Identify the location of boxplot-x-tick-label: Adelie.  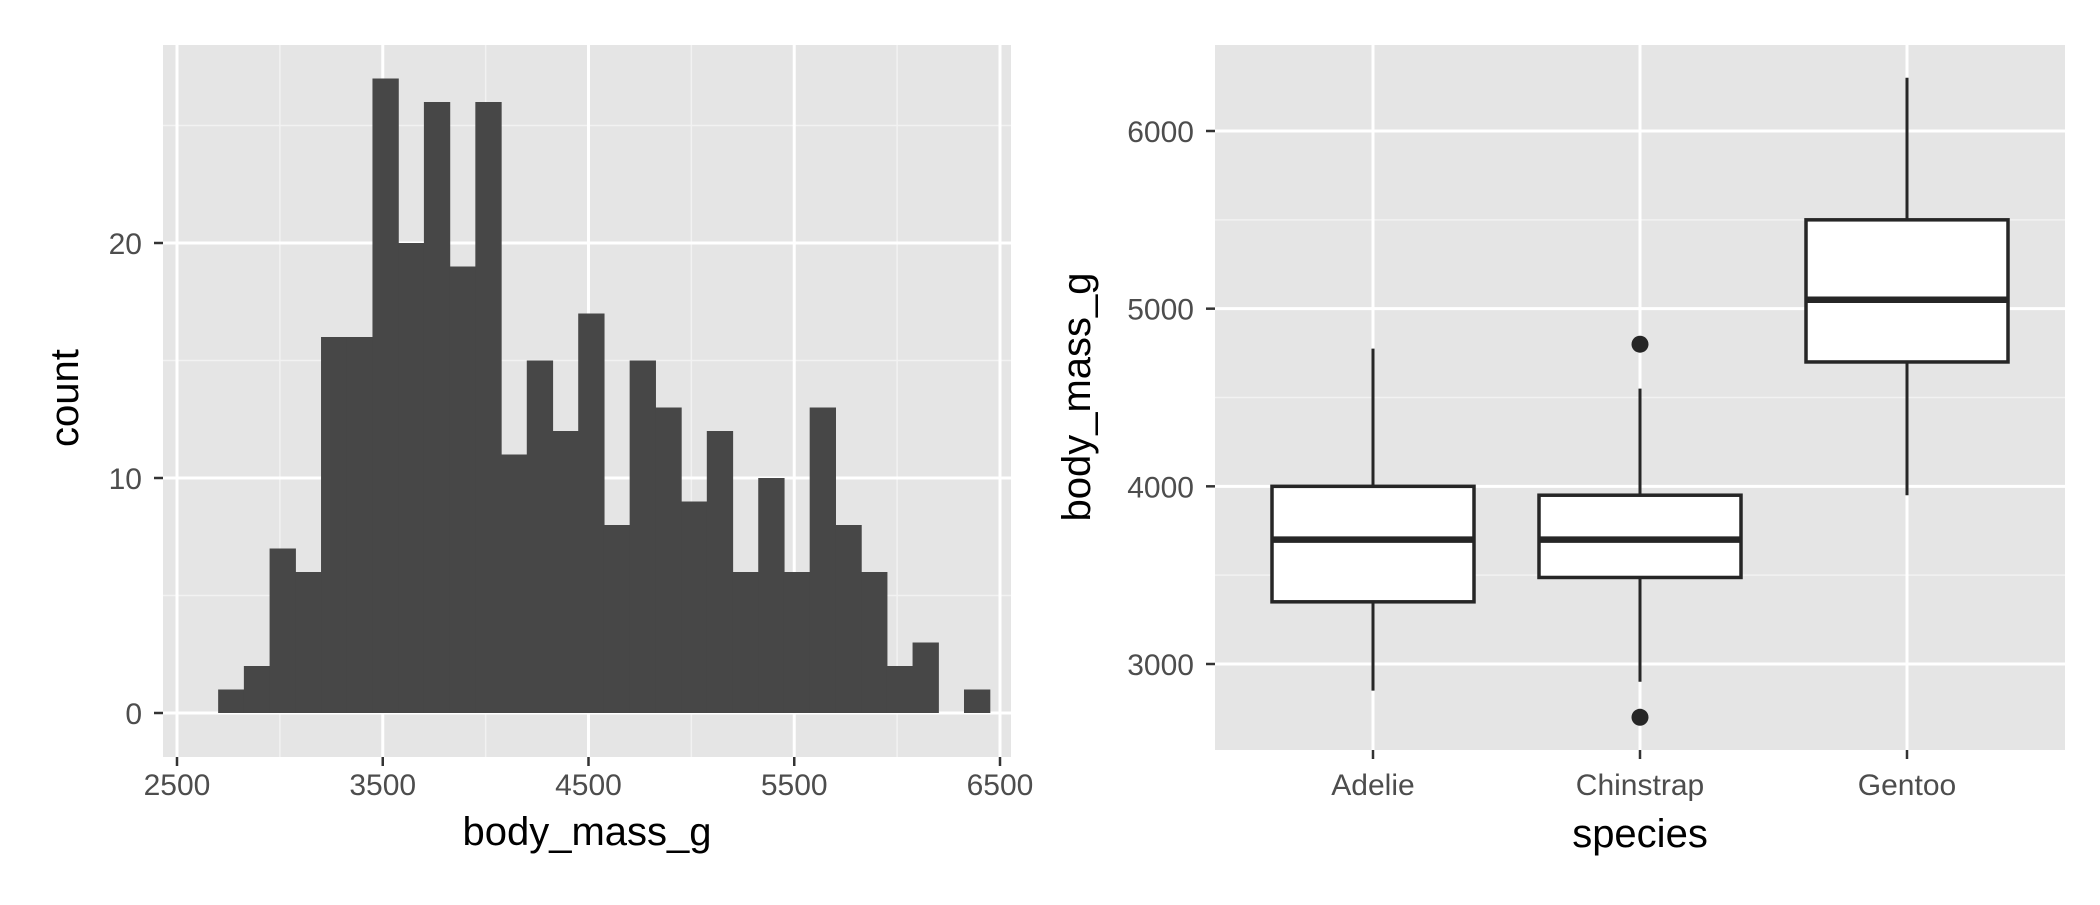
(1372, 785).